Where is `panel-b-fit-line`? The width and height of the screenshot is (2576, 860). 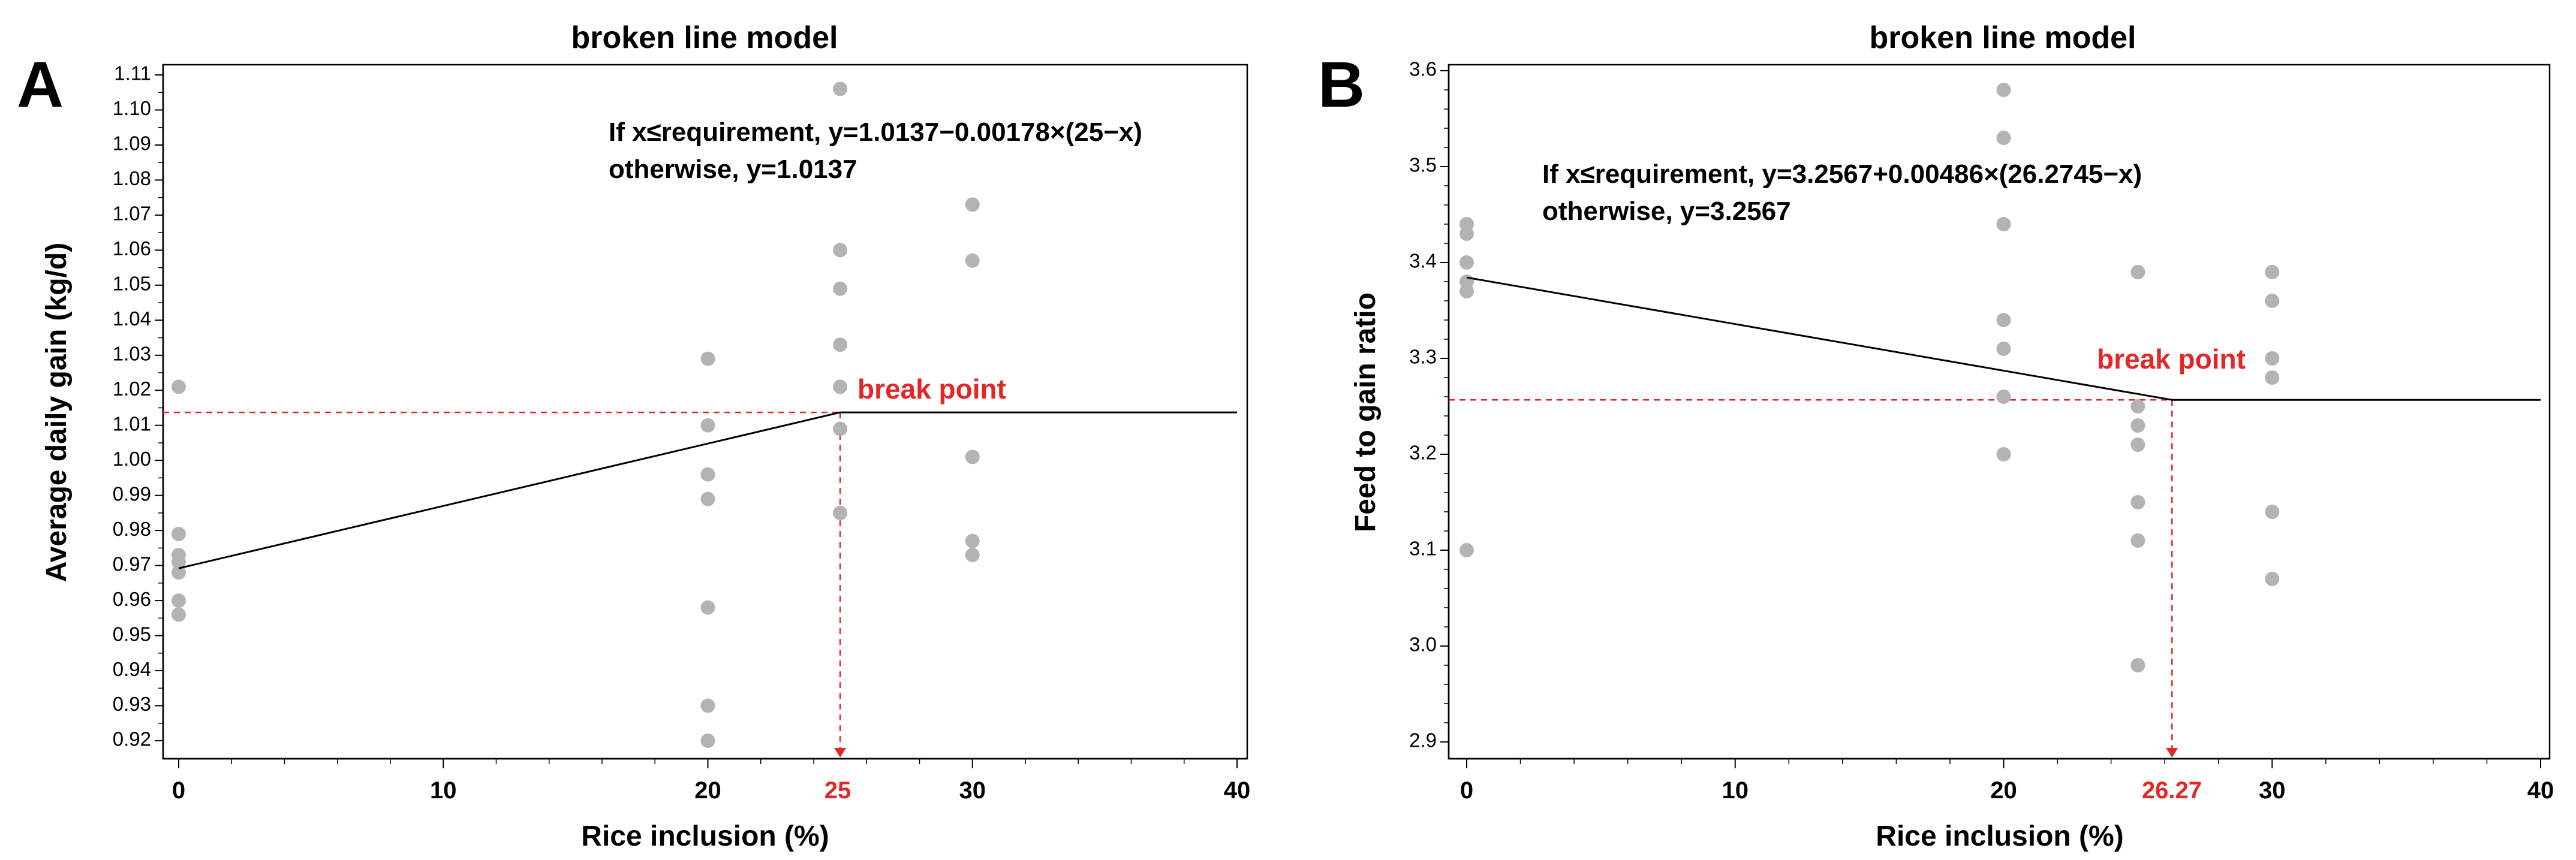 panel-b-fit-line is located at coordinates (2004, 338).